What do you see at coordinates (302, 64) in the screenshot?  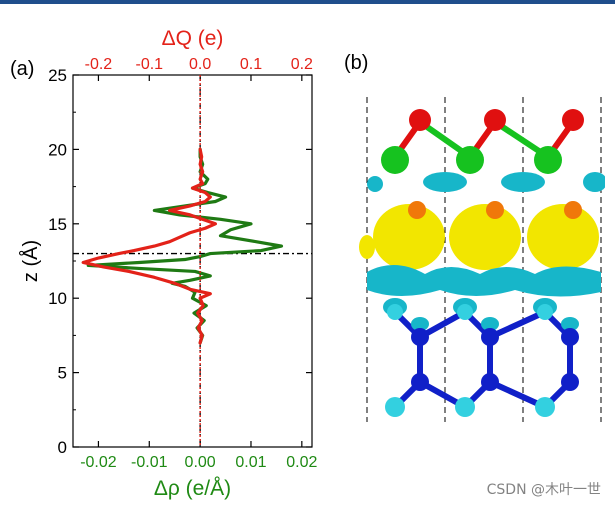 I see `top-tick-label: 0.2` at bounding box center [302, 64].